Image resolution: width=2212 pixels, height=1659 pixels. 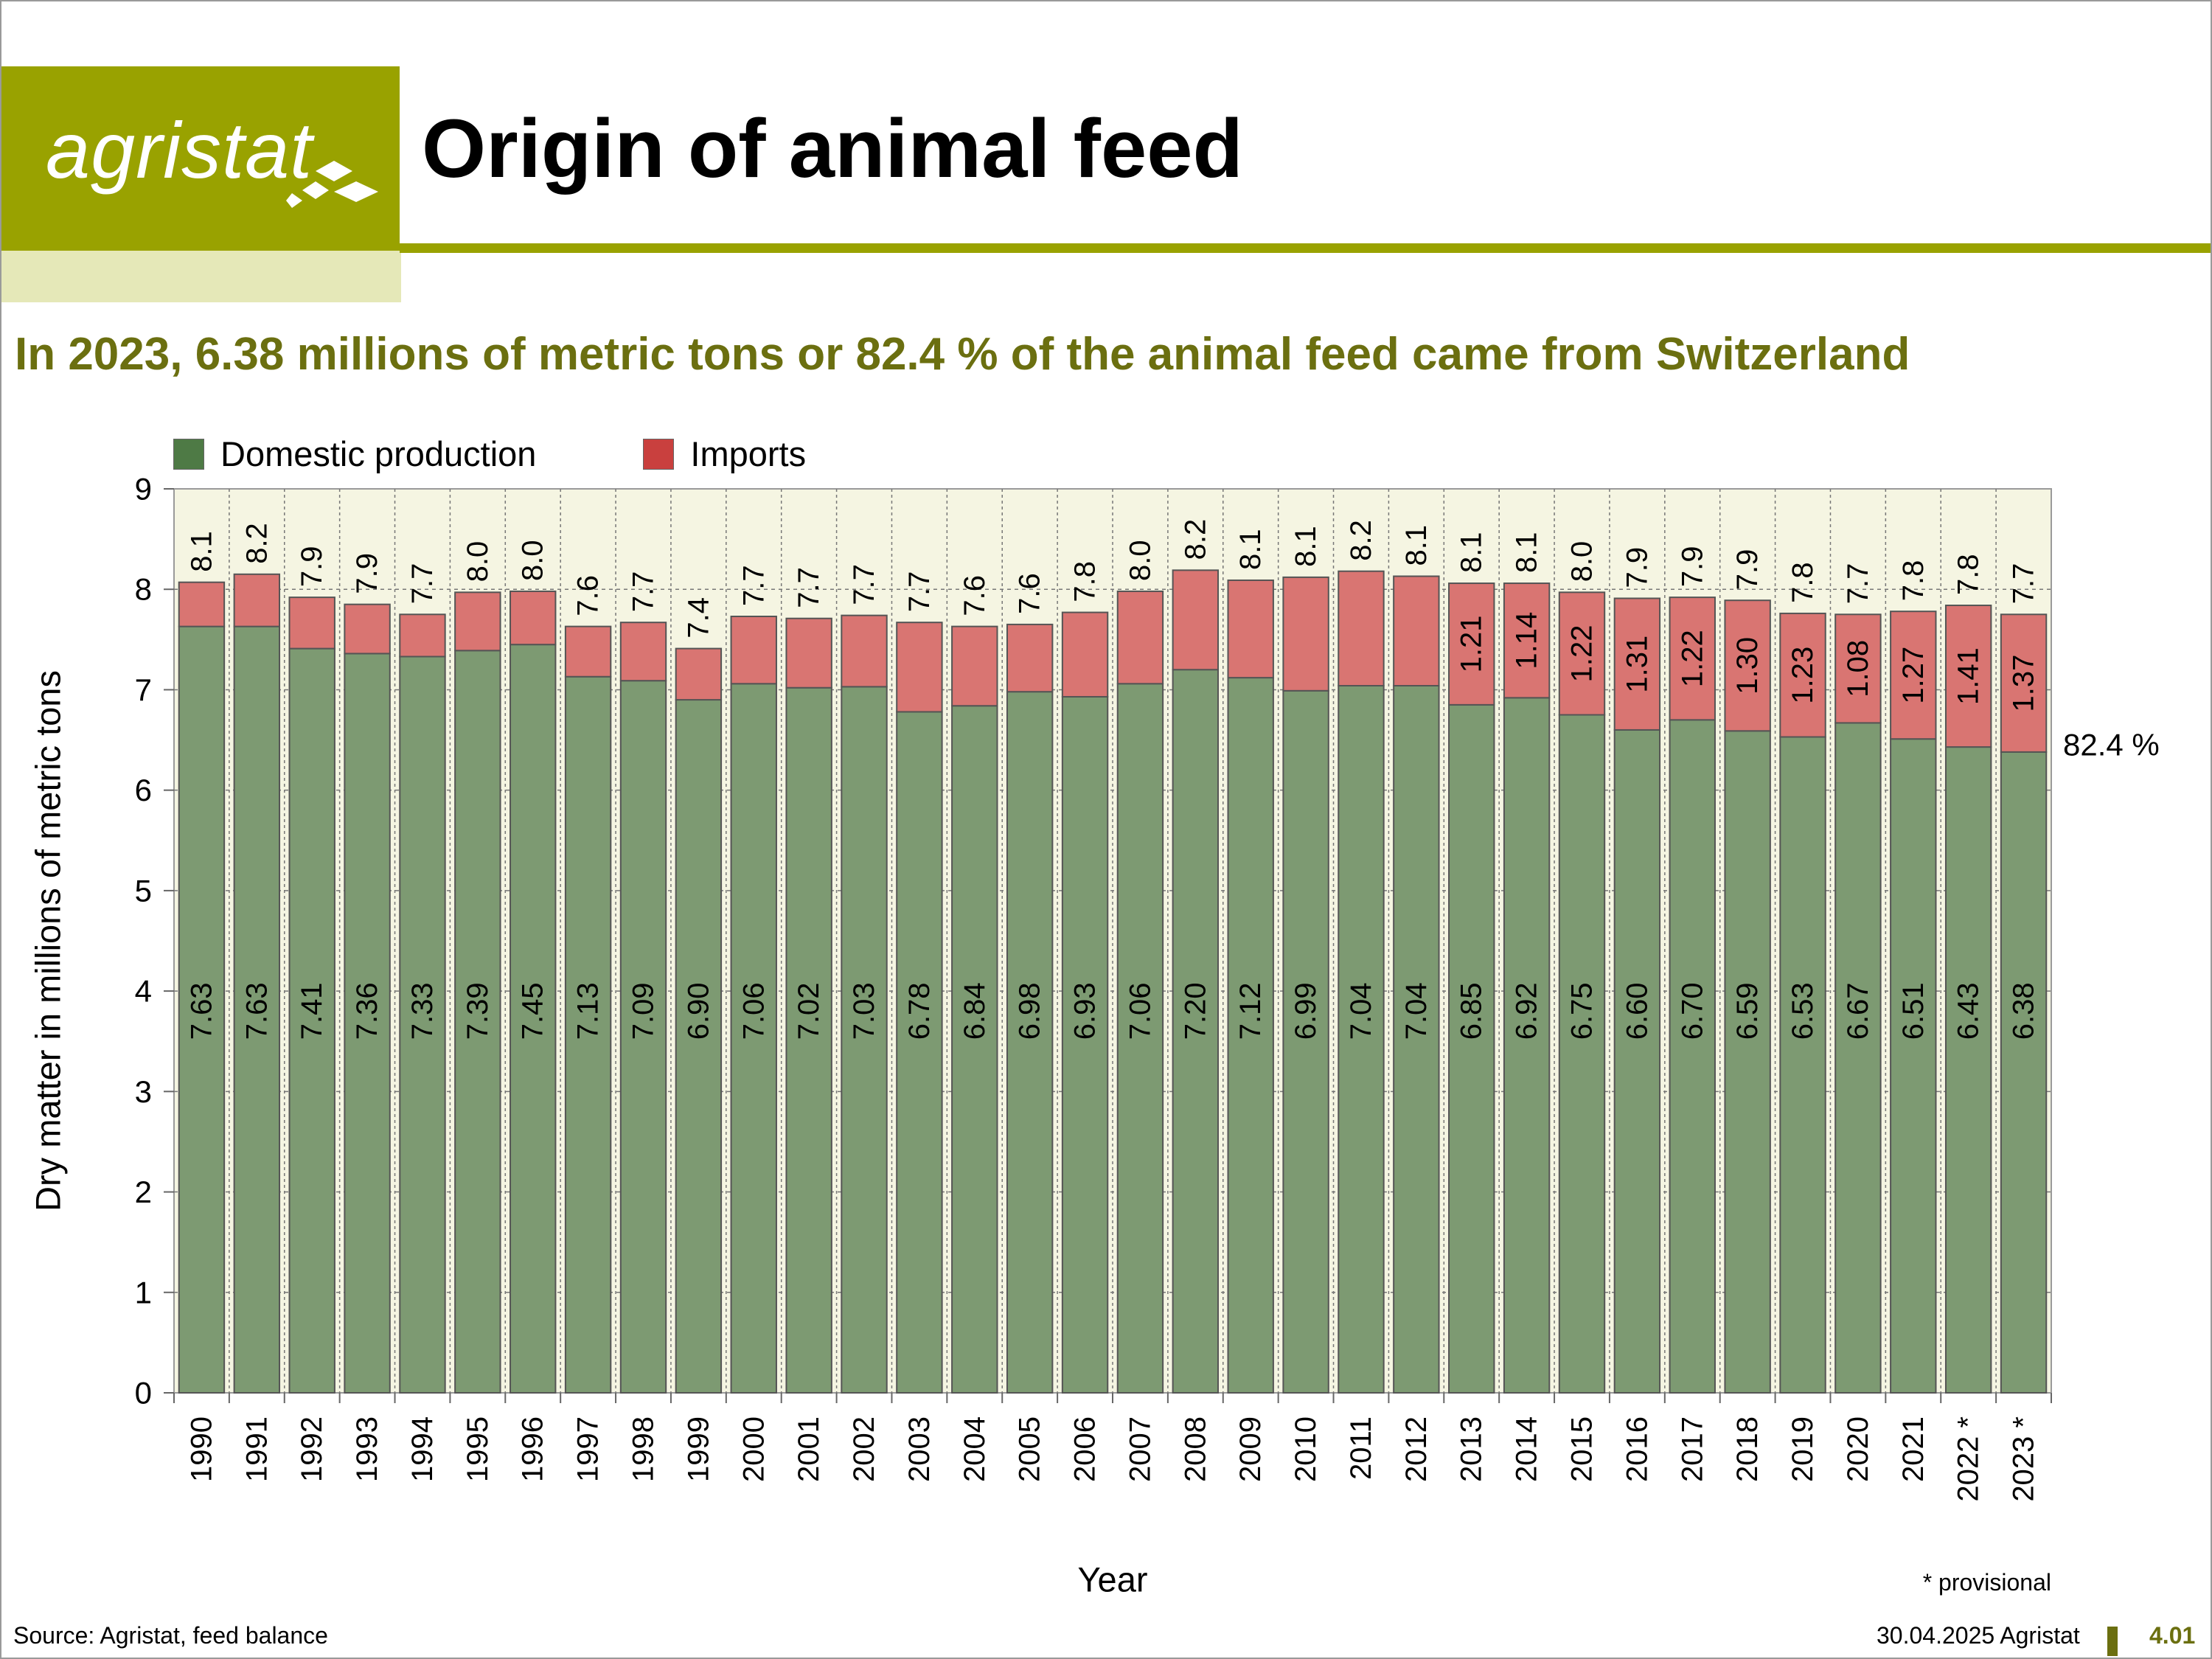 What do you see at coordinates (1030, 1449) in the screenshot?
I see `x-tick-label: 2005` at bounding box center [1030, 1449].